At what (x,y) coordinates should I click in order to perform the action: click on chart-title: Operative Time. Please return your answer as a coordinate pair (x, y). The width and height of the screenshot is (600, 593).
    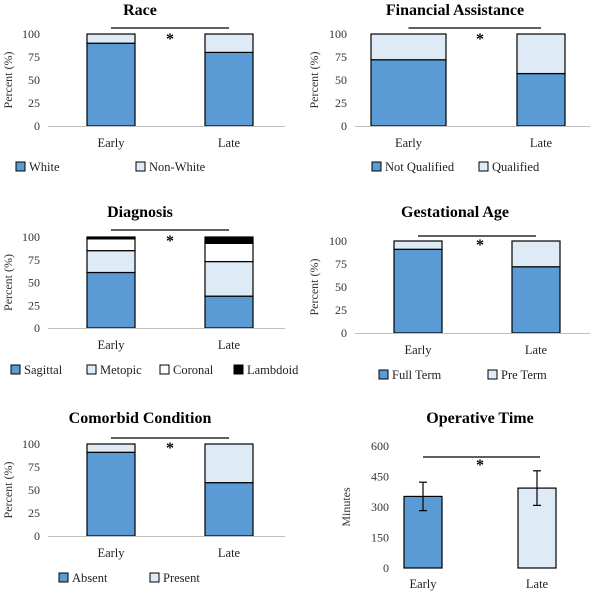
    Looking at the image, I should click on (479, 418).